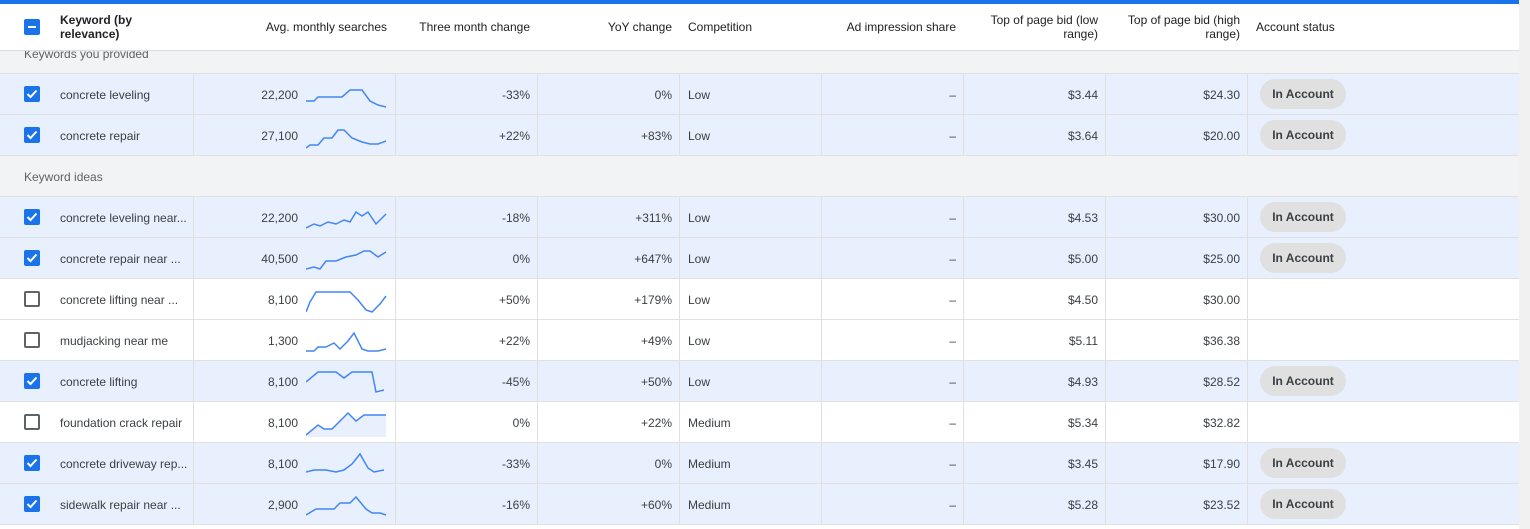 The height and width of the screenshot is (529, 1530). Describe the element at coordinates (656, 135) in the screenshot. I see `yoy-cell: +83%` at that location.